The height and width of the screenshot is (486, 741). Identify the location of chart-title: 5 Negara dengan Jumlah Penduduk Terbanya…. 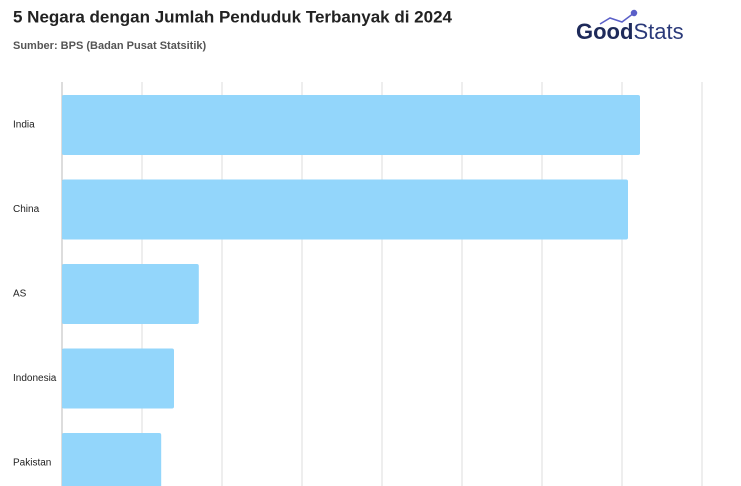
(233, 16).